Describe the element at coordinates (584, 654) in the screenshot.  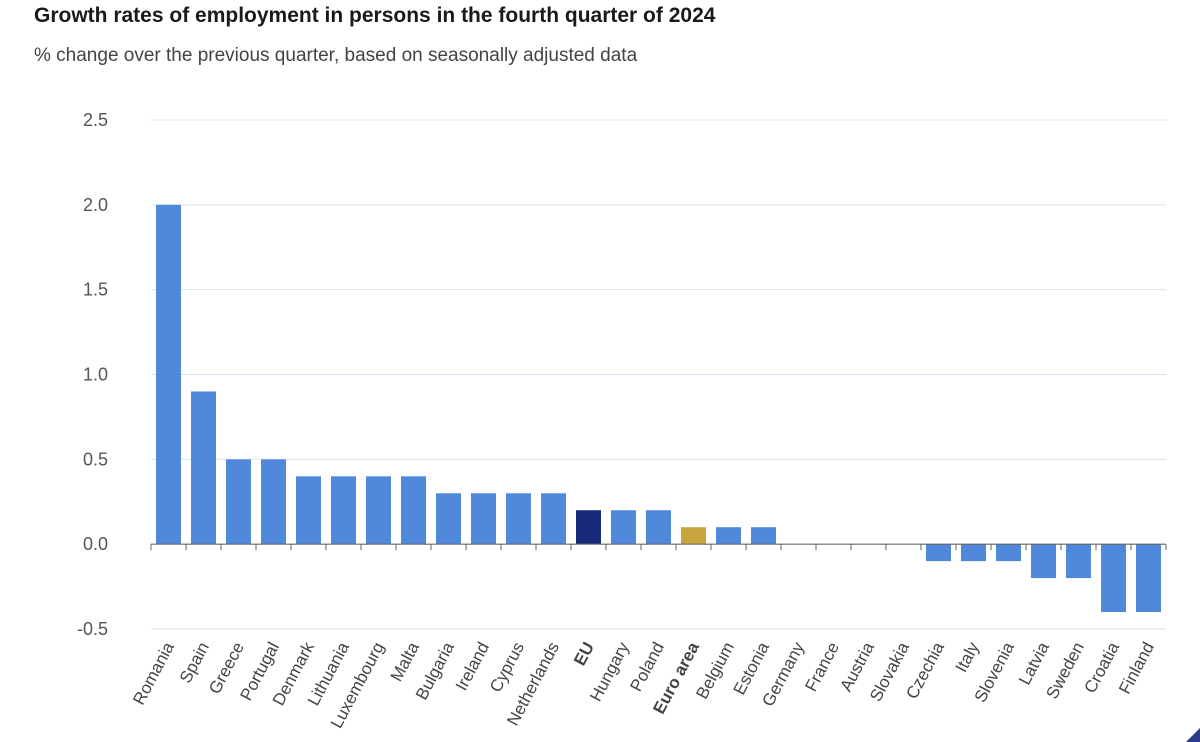
I see `x-tick-label: EU` at that location.